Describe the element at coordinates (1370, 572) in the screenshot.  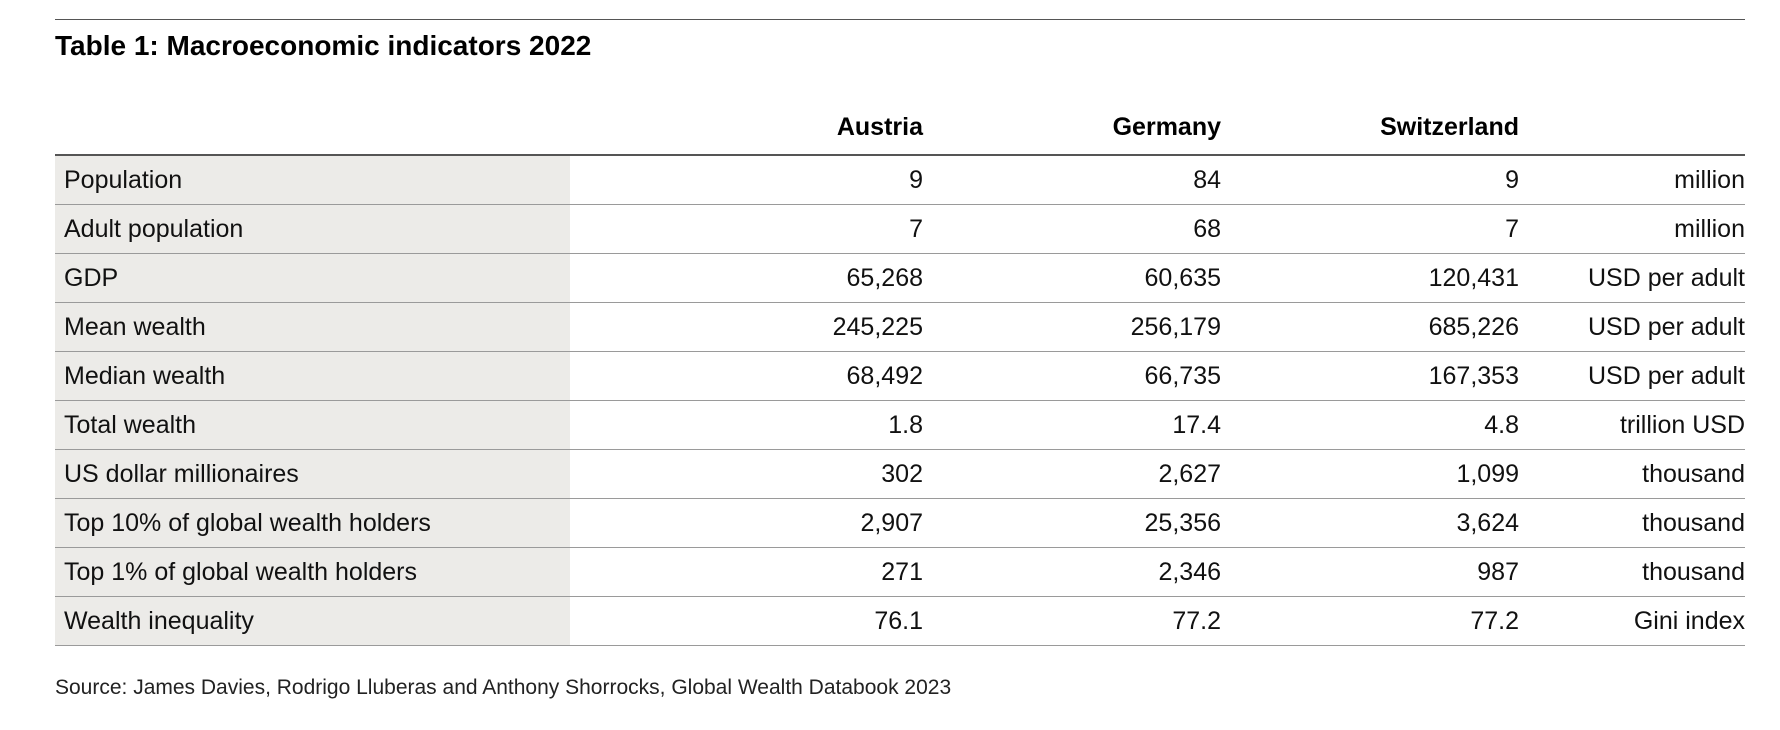
I see `cell-switzerland: 987` at that location.